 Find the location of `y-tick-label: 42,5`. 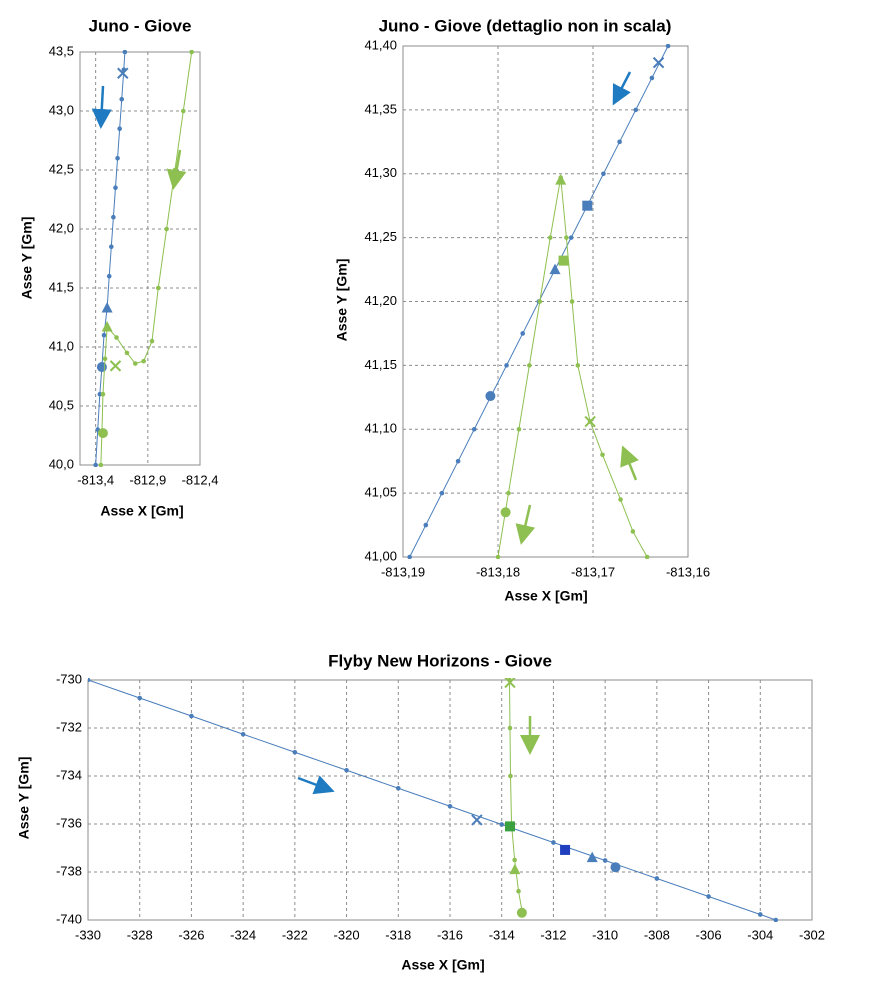

y-tick-label: 42,5 is located at coordinates (61, 168).